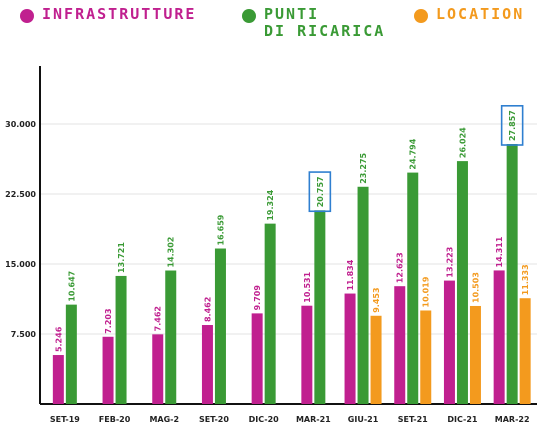  What do you see at coordinates (449, 262) in the screenshot?
I see `data-label: 13.223` at bounding box center [449, 262].